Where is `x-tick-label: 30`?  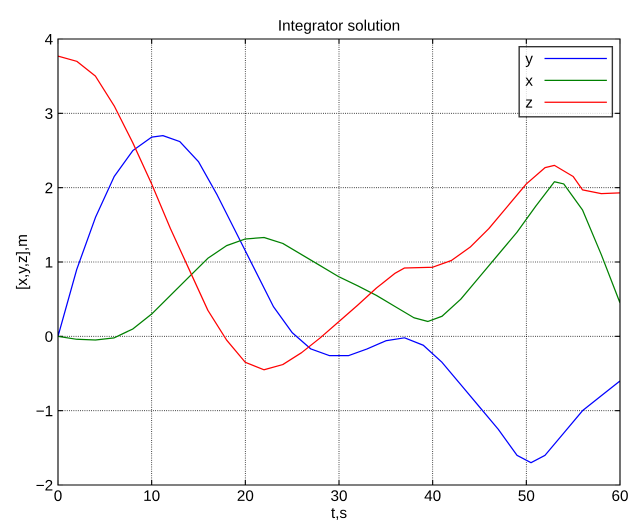 x-tick-label: 30 is located at coordinates (339, 496).